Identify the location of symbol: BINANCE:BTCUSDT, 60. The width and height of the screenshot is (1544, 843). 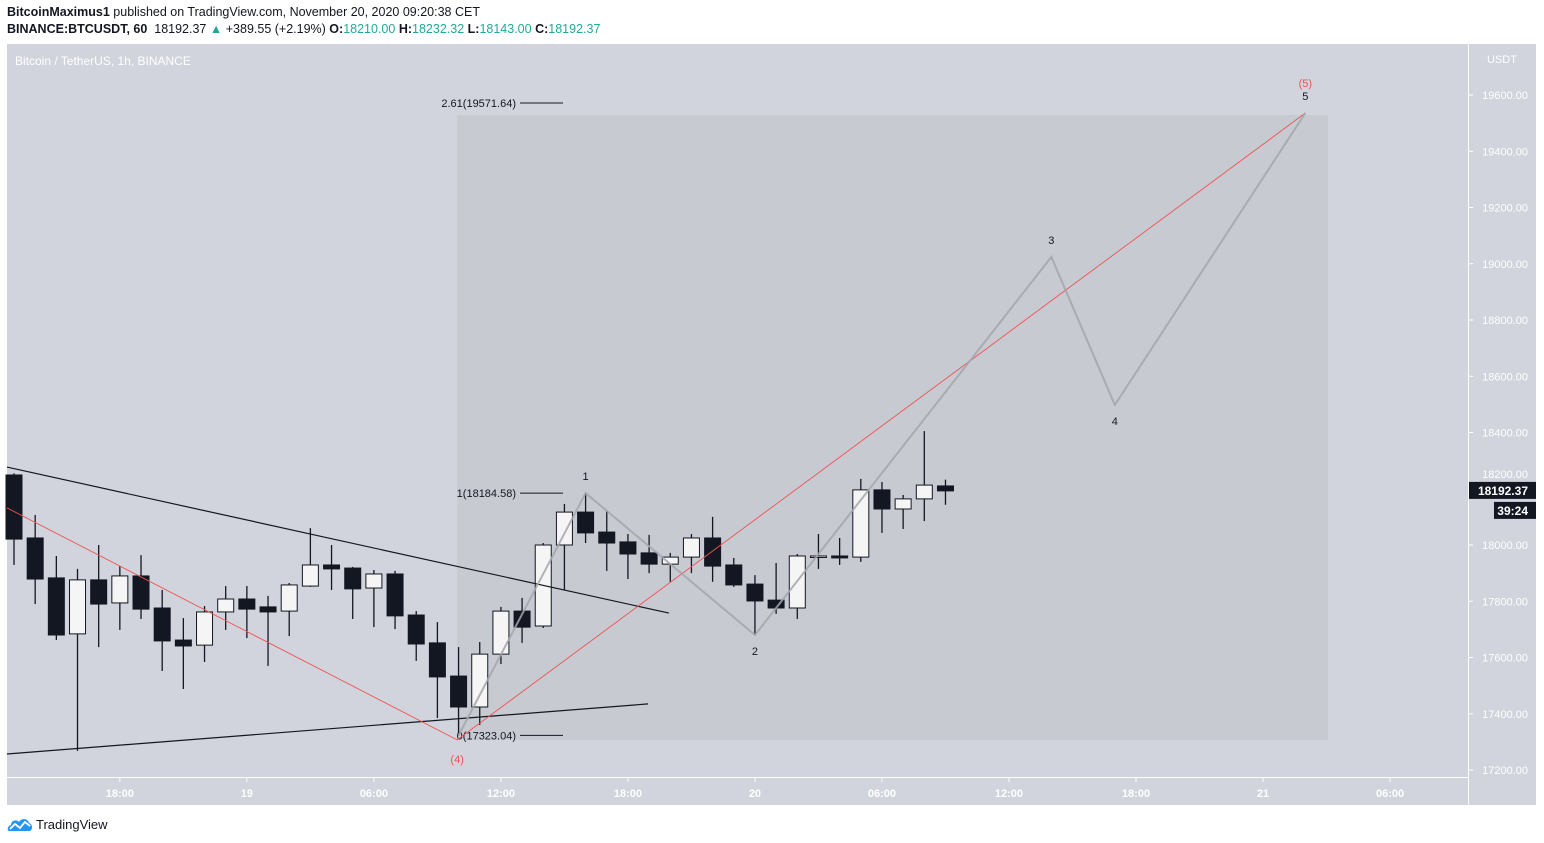
(77, 29).